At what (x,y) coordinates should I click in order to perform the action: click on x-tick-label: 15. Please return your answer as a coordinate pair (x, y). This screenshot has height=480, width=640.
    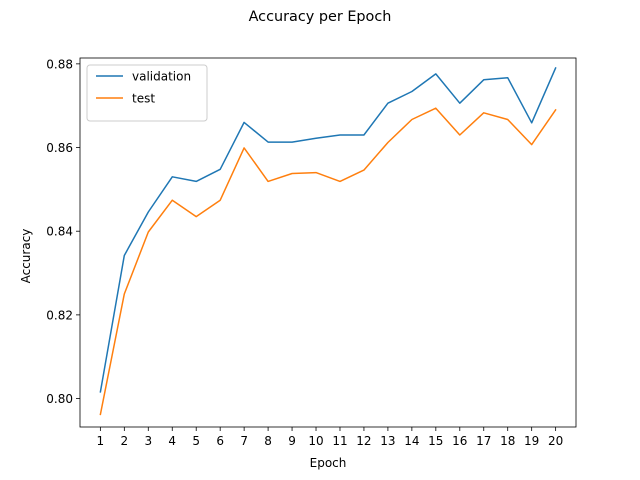
    Looking at the image, I should click on (435, 441).